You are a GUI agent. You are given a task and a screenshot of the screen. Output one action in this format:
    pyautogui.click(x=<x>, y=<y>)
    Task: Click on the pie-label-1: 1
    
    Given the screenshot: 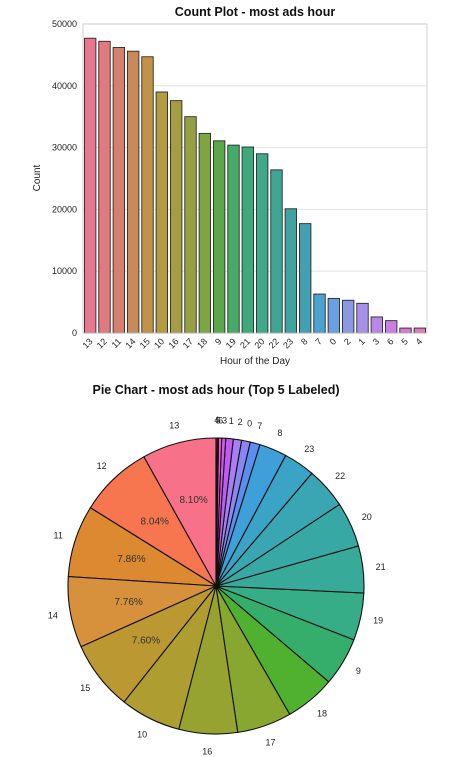 What is the action you would take?
    pyautogui.click(x=231, y=421)
    